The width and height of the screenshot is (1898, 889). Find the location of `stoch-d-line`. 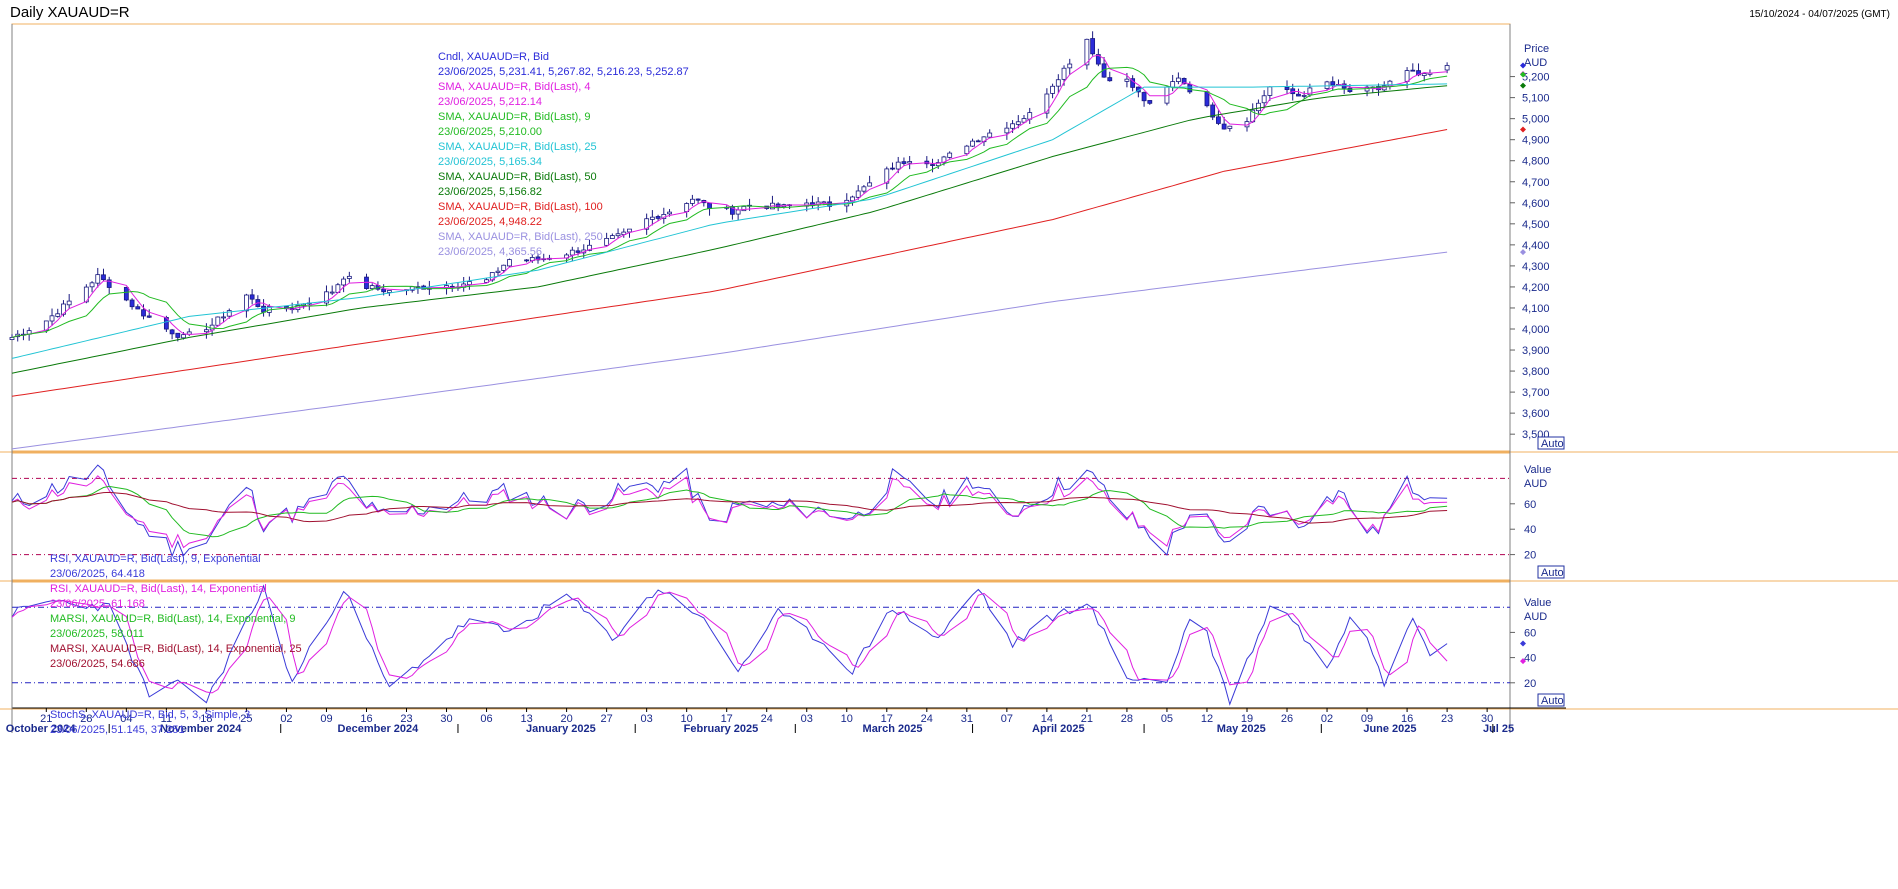

stoch-d-line is located at coordinates (729, 642).